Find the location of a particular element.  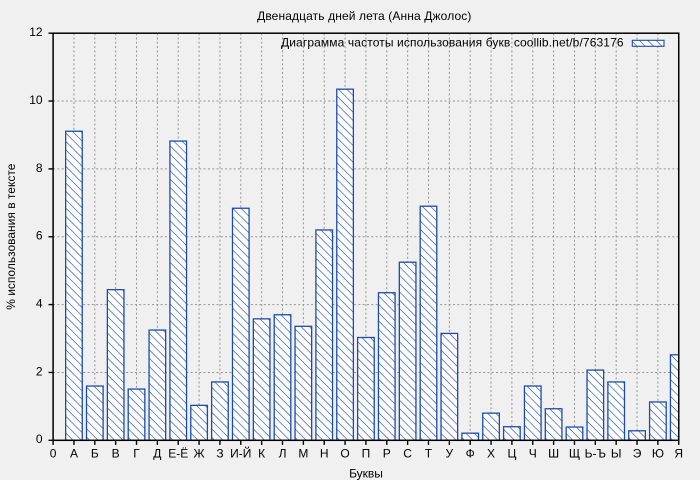

svg-text: Ш is located at coordinates (553, 454).